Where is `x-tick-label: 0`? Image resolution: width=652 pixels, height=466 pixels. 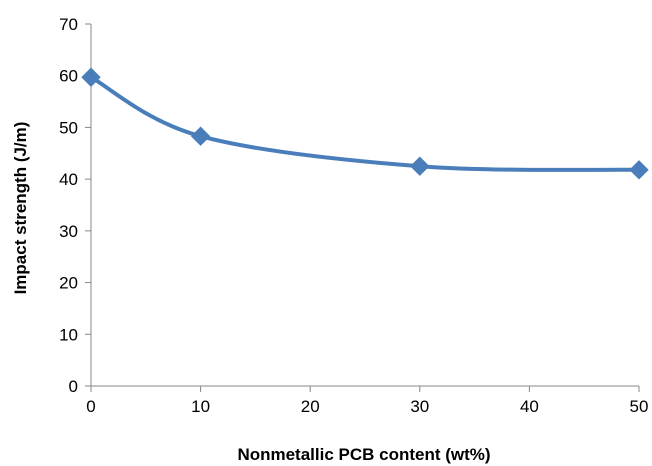 x-tick-label: 0 is located at coordinates (90, 406).